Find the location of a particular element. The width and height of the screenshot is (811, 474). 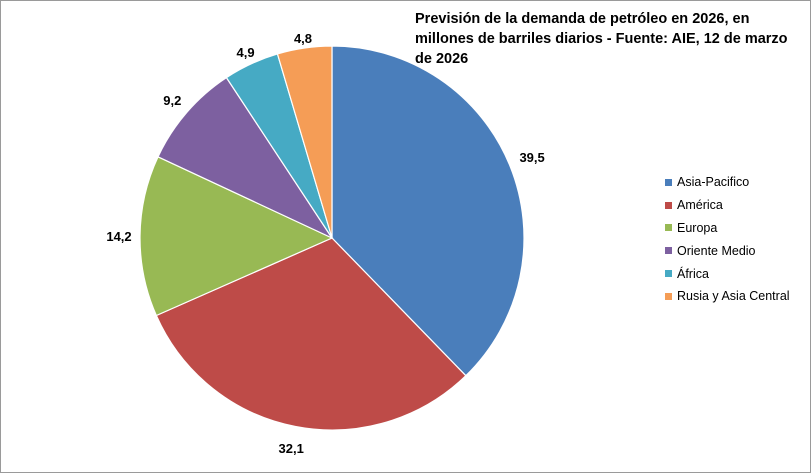

legend-label: Oriente Medio is located at coordinates (716, 250).